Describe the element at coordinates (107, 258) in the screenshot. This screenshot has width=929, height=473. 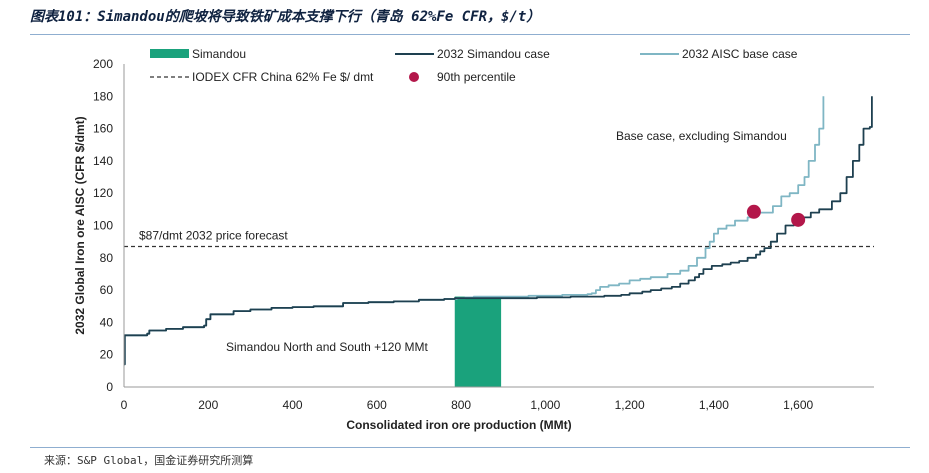
I see `y-tick-label: 80` at that location.